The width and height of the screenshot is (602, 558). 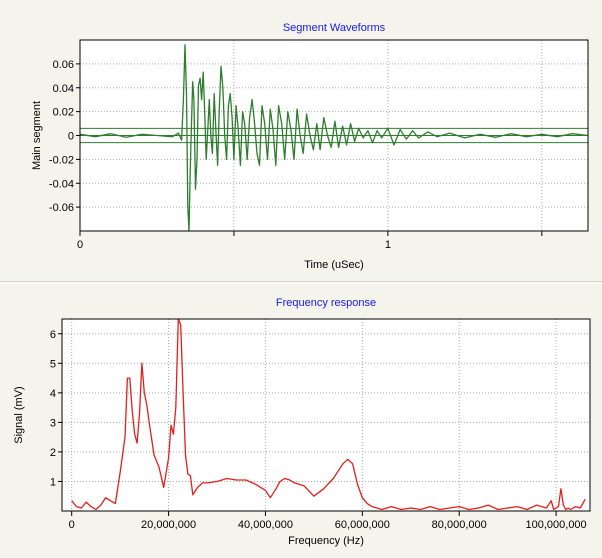 I want to click on x-axis-label: Frequency (Hz), so click(x=326, y=541).